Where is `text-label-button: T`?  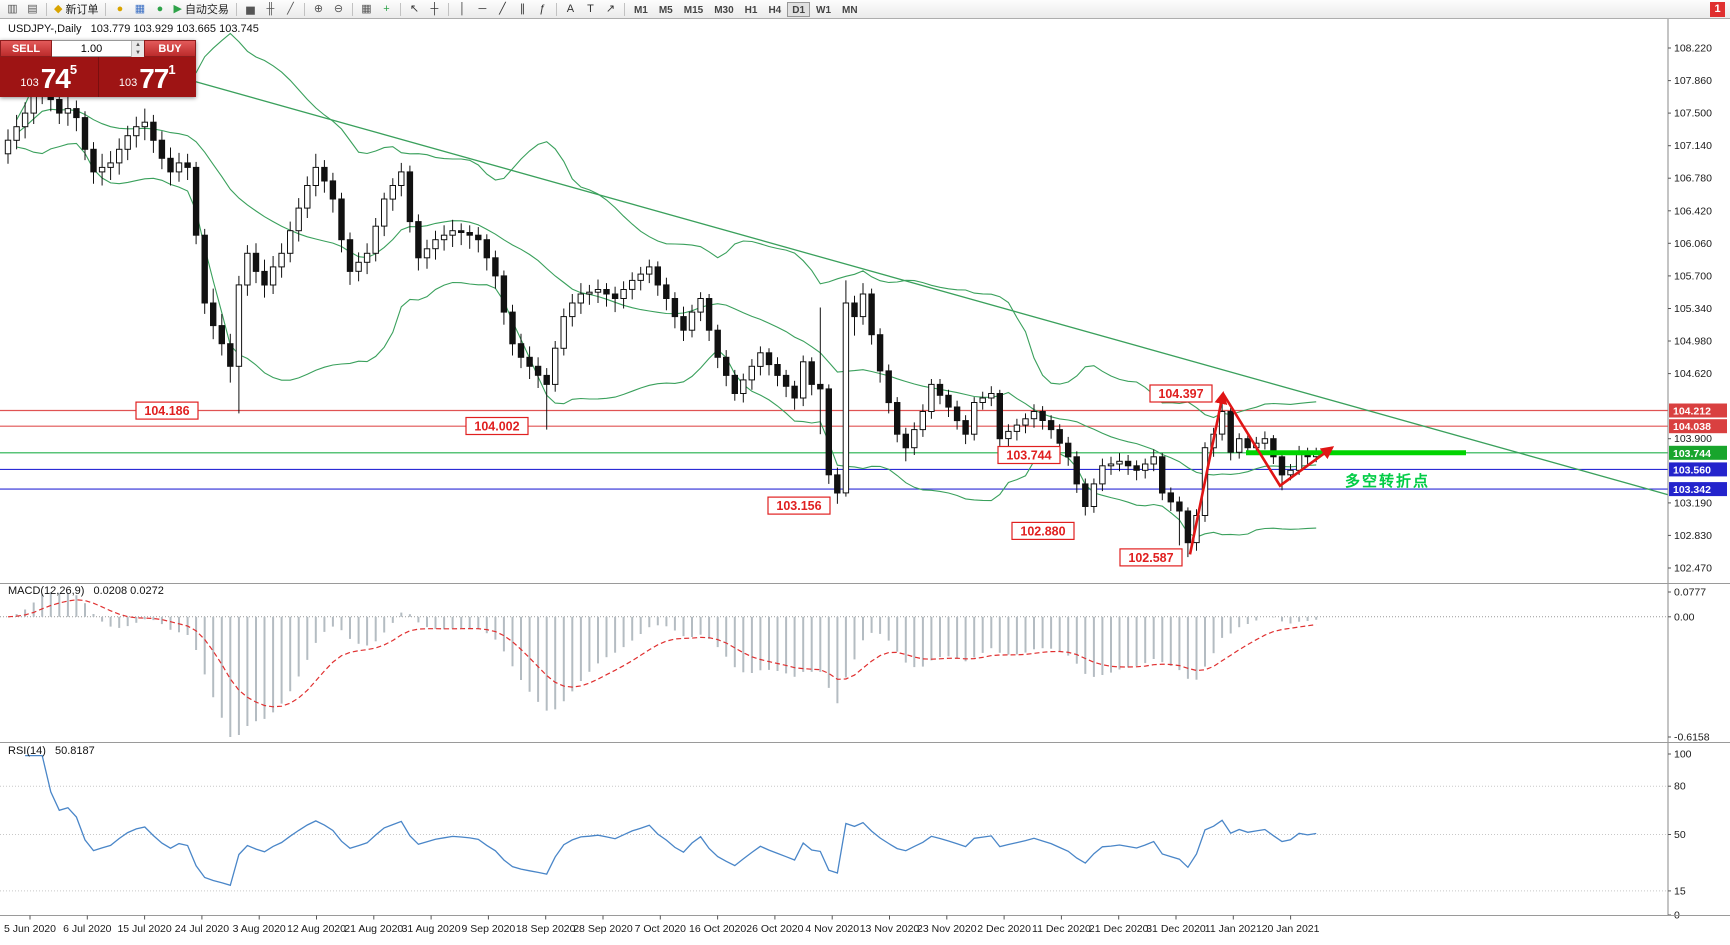
text-label-button: T is located at coordinates (590, 9).